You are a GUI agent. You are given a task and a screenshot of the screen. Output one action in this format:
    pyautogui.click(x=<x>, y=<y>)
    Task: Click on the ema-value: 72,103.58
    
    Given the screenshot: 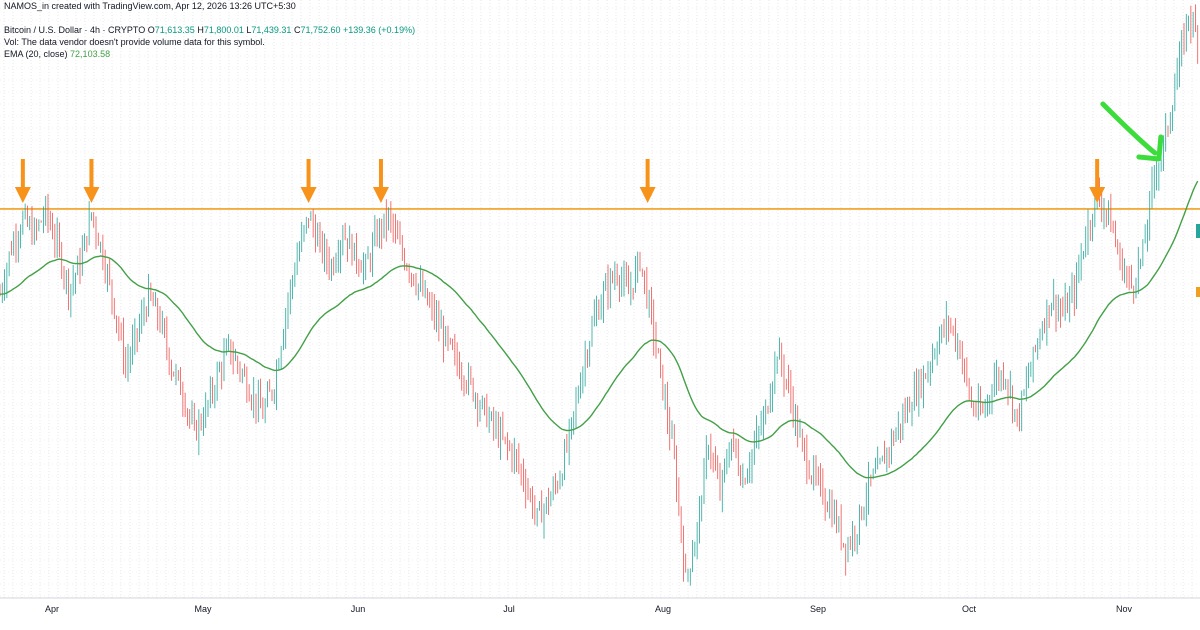 What is the action you would take?
    pyautogui.click(x=90, y=54)
    